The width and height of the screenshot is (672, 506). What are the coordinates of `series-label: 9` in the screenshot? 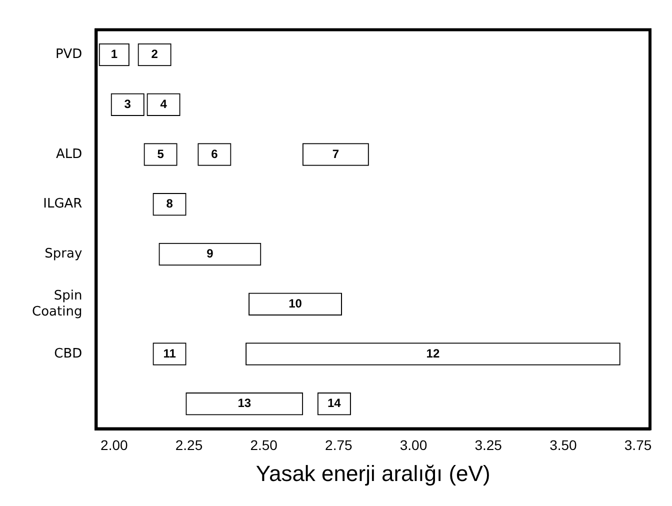 It's located at (210, 253).